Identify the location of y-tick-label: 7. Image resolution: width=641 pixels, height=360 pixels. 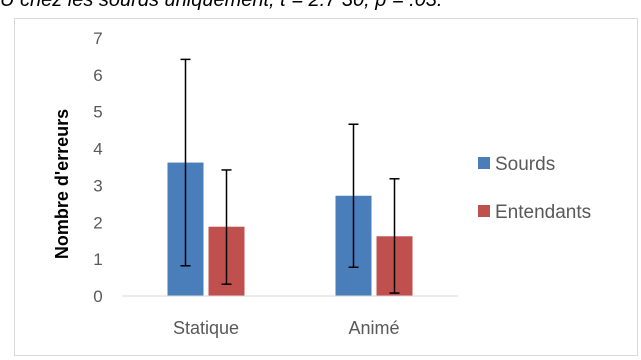
(97, 38).